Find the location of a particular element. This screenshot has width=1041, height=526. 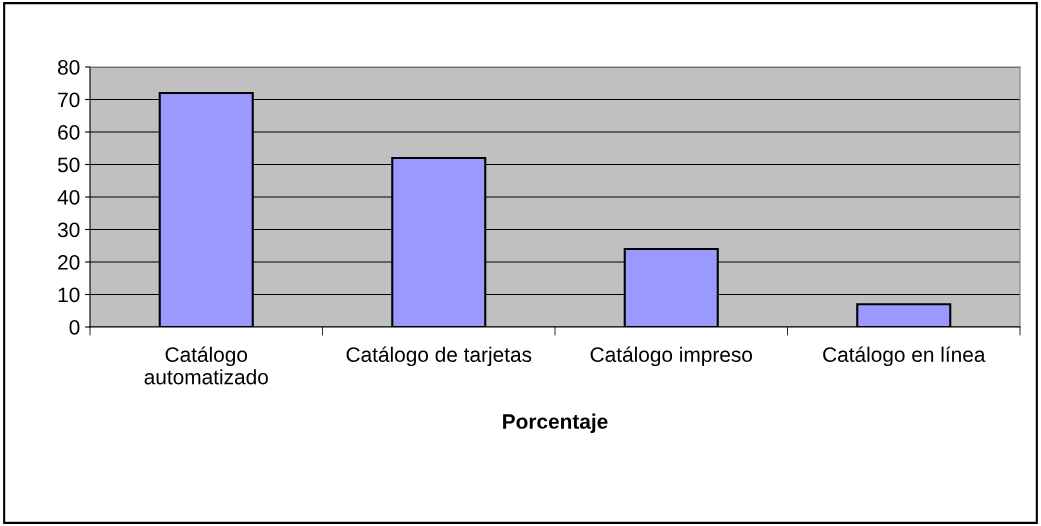

y-tick-label: 70 is located at coordinates (69, 100).